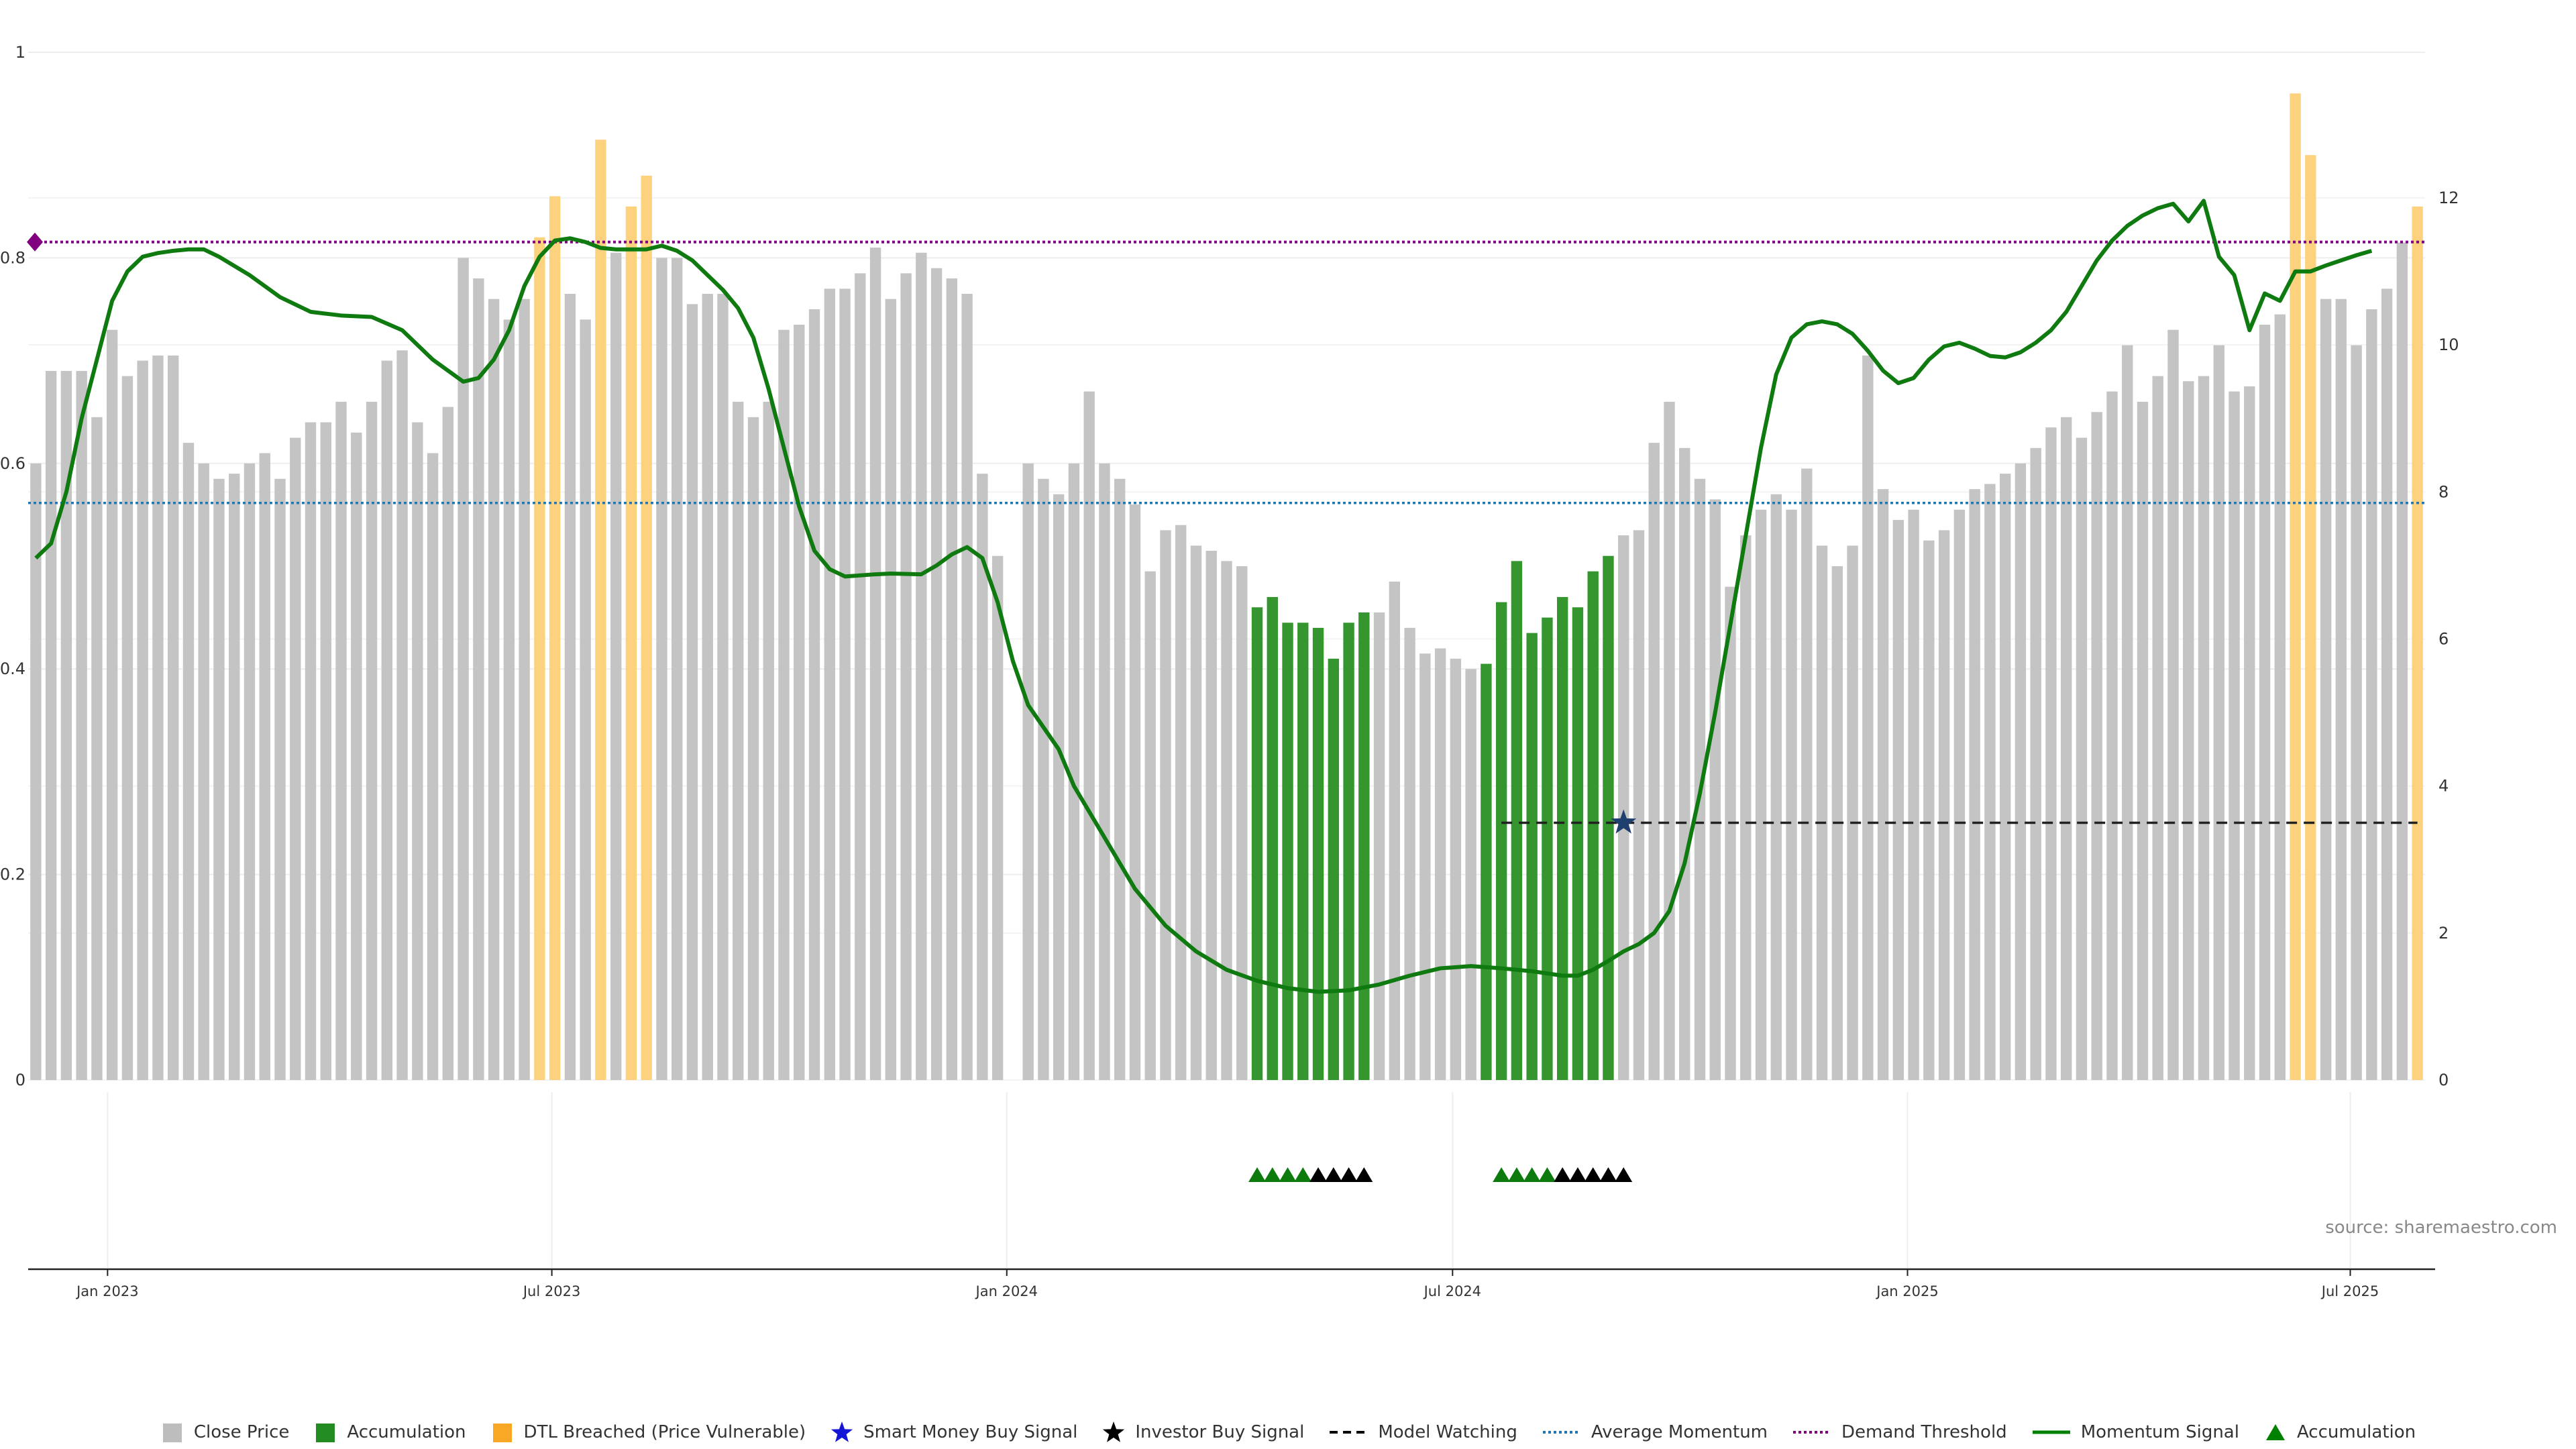  I want to click on legend-item: Model Watching, so click(1422, 1432).